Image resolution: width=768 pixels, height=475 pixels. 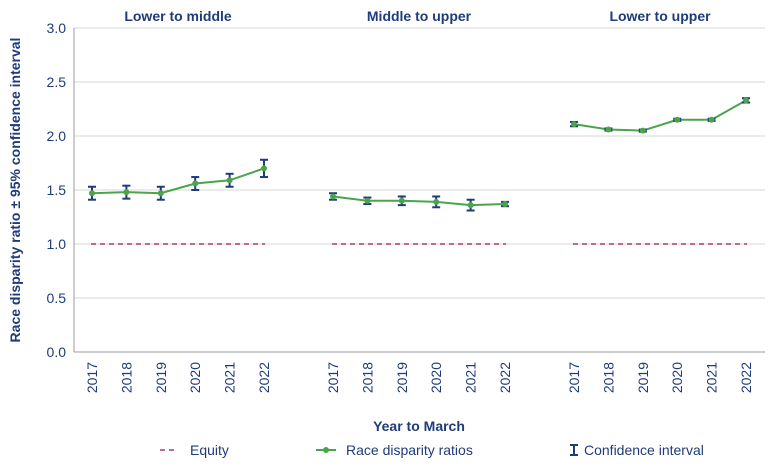 What do you see at coordinates (57, 244) in the screenshot?
I see `y-tick-label: 1.0` at bounding box center [57, 244].